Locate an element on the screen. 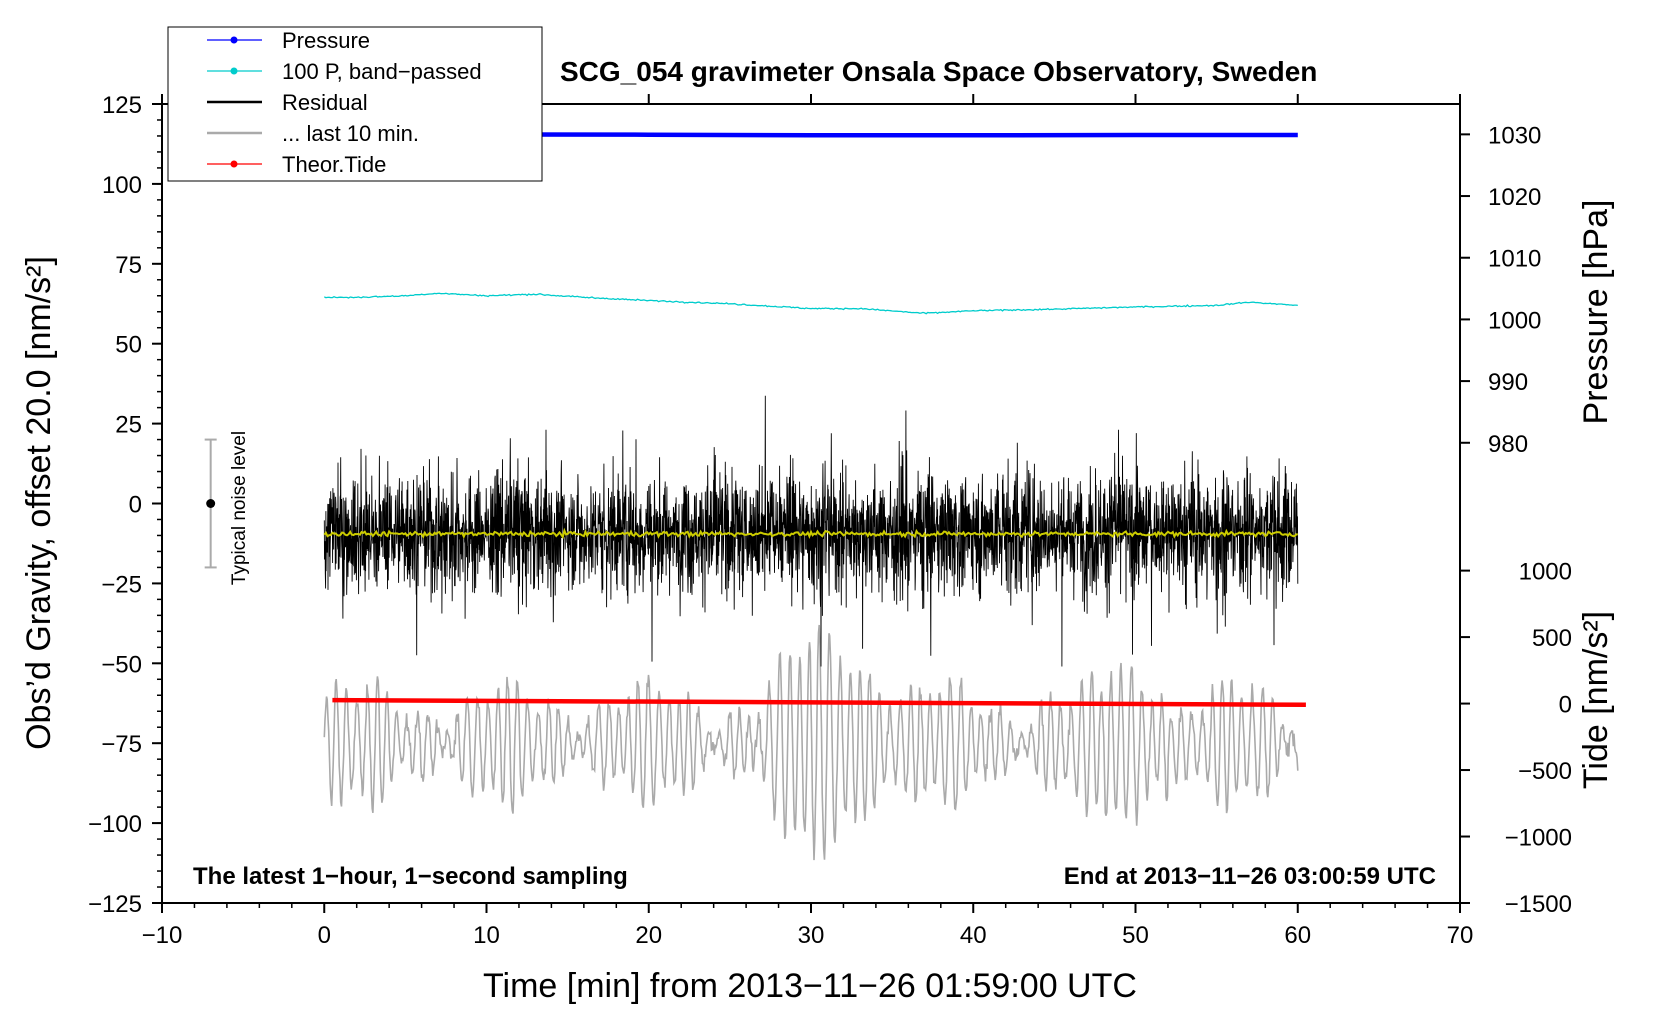  x-tick-label: 10 is located at coordinates (486, 935).